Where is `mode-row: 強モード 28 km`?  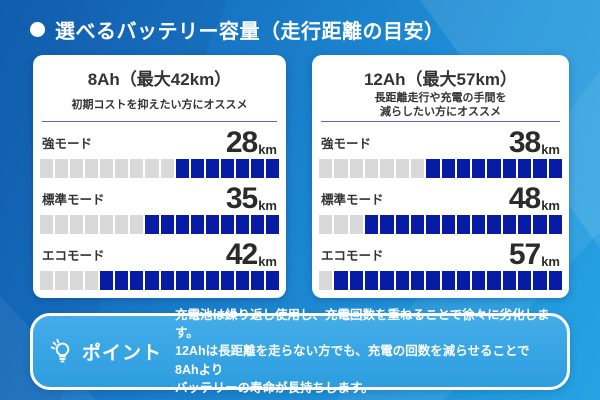 mode-row: 強モード 28 km is located at coordinates (159, 152).